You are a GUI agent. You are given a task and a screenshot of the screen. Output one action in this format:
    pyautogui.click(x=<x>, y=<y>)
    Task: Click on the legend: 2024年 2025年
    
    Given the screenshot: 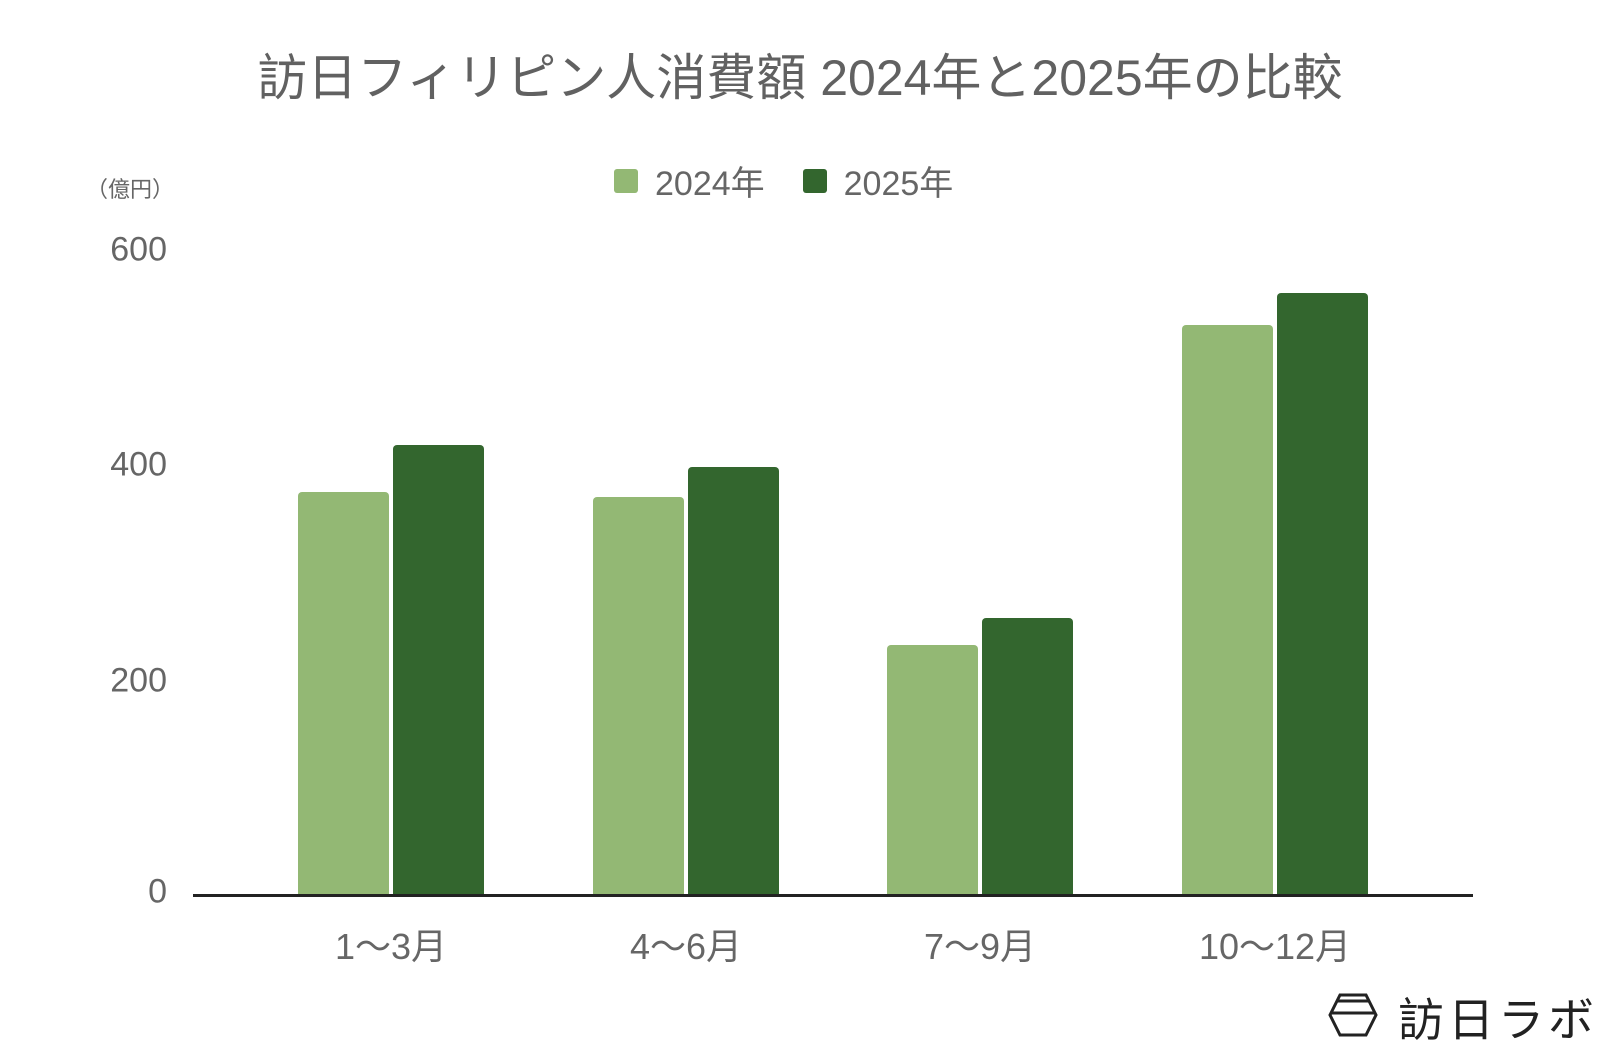 What is the action you would take?
    pyautogui.click(x=802, y=180)
    